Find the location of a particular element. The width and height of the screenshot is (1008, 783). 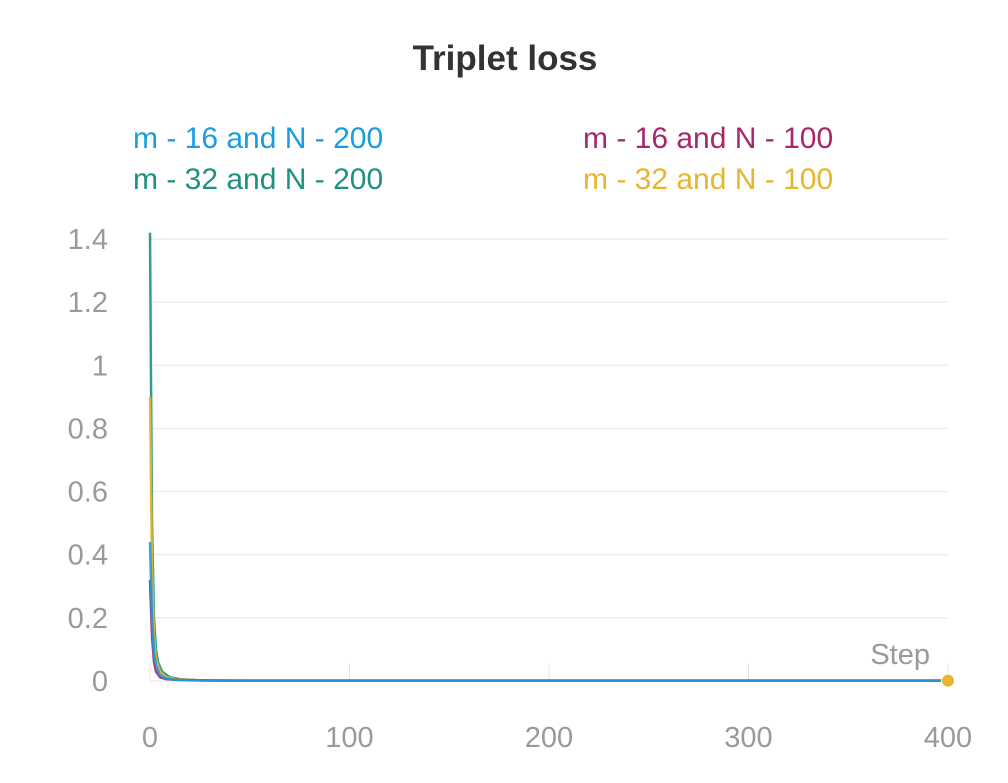

chart-title: Triplet loss is located at coordinates (505, 58).